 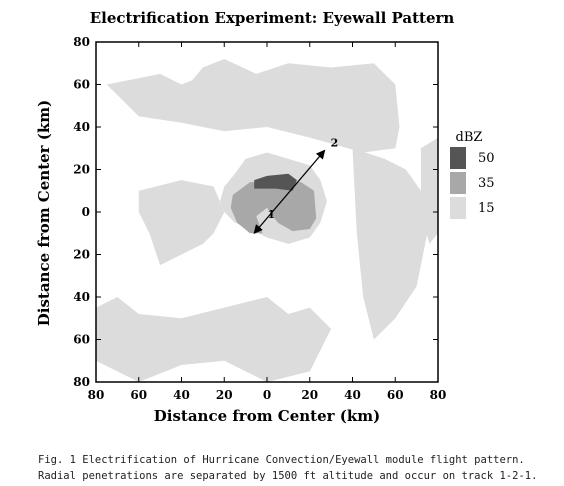 What do you see at coordinates (486, 208) in the screenshot?
I see `legend-label-15: 15` at bounding box center [486, 208].